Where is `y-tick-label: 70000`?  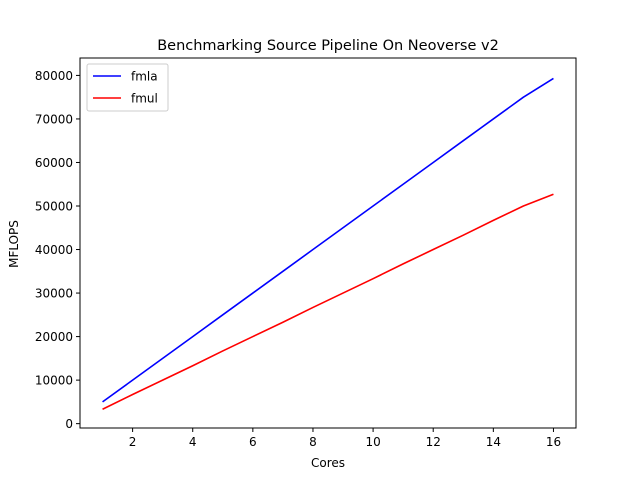 y-tick-label: 70000 is located at coordinates (54, 119).